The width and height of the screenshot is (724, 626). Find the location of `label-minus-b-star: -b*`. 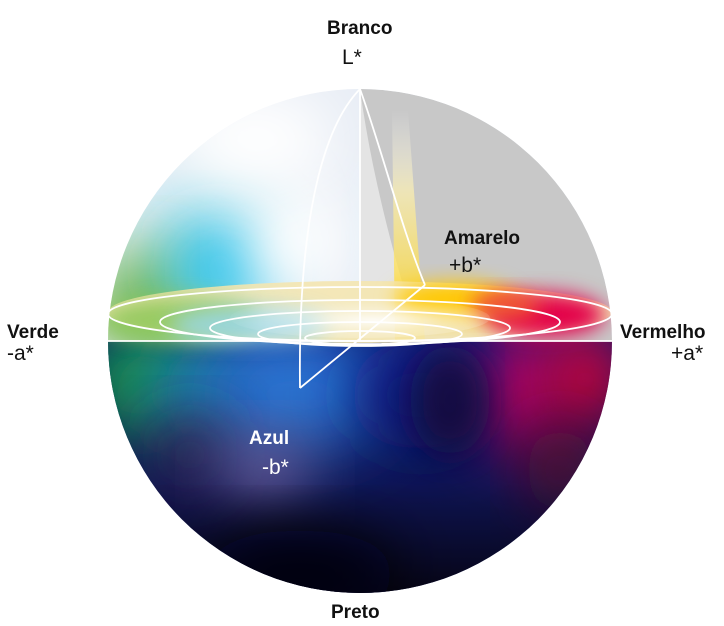

label-minus-b-star: -b* is located at coordinates (275, 467).